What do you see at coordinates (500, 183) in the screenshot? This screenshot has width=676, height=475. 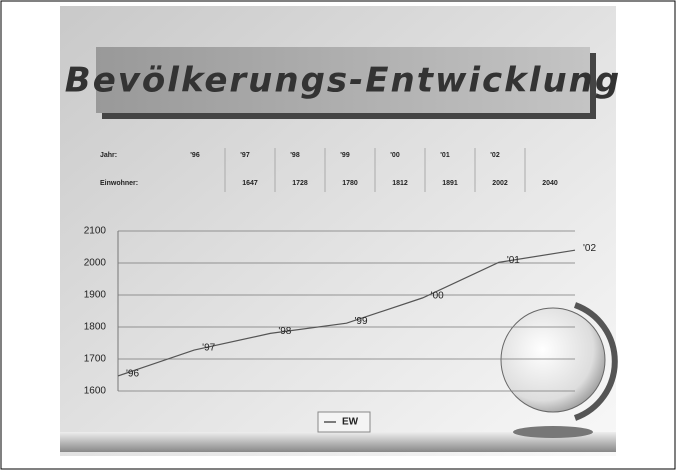 I see `table-value: 2002` at bounding box center [500, 183].